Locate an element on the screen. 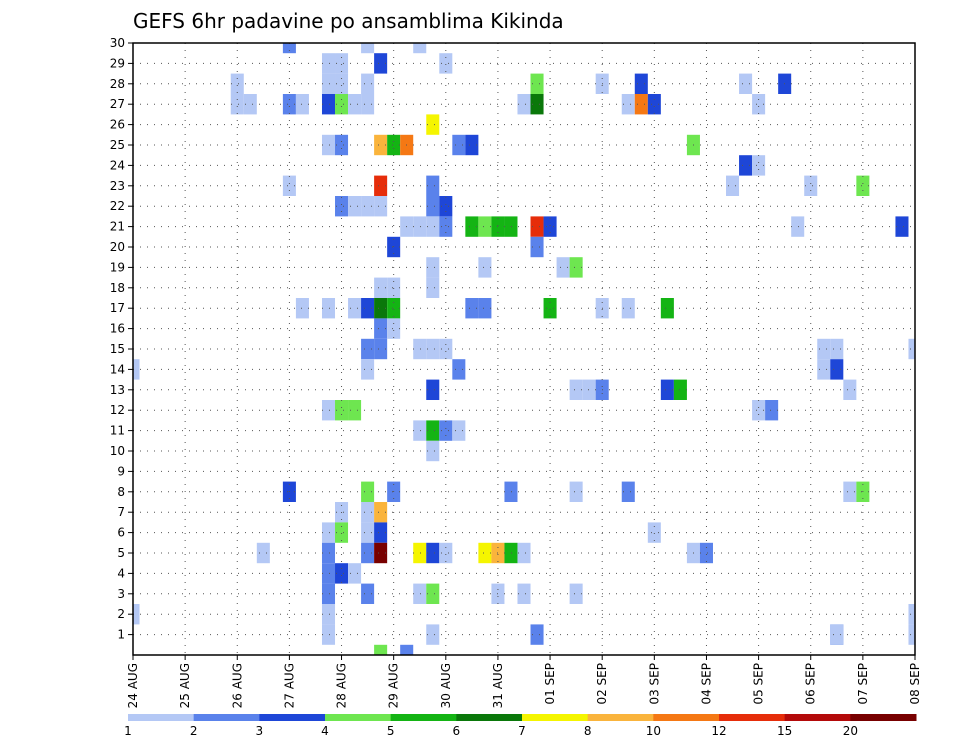  colorbar: 1 2 3 4 5 6 7 8 10 12 15 20 is located at coordinates (520, 726).